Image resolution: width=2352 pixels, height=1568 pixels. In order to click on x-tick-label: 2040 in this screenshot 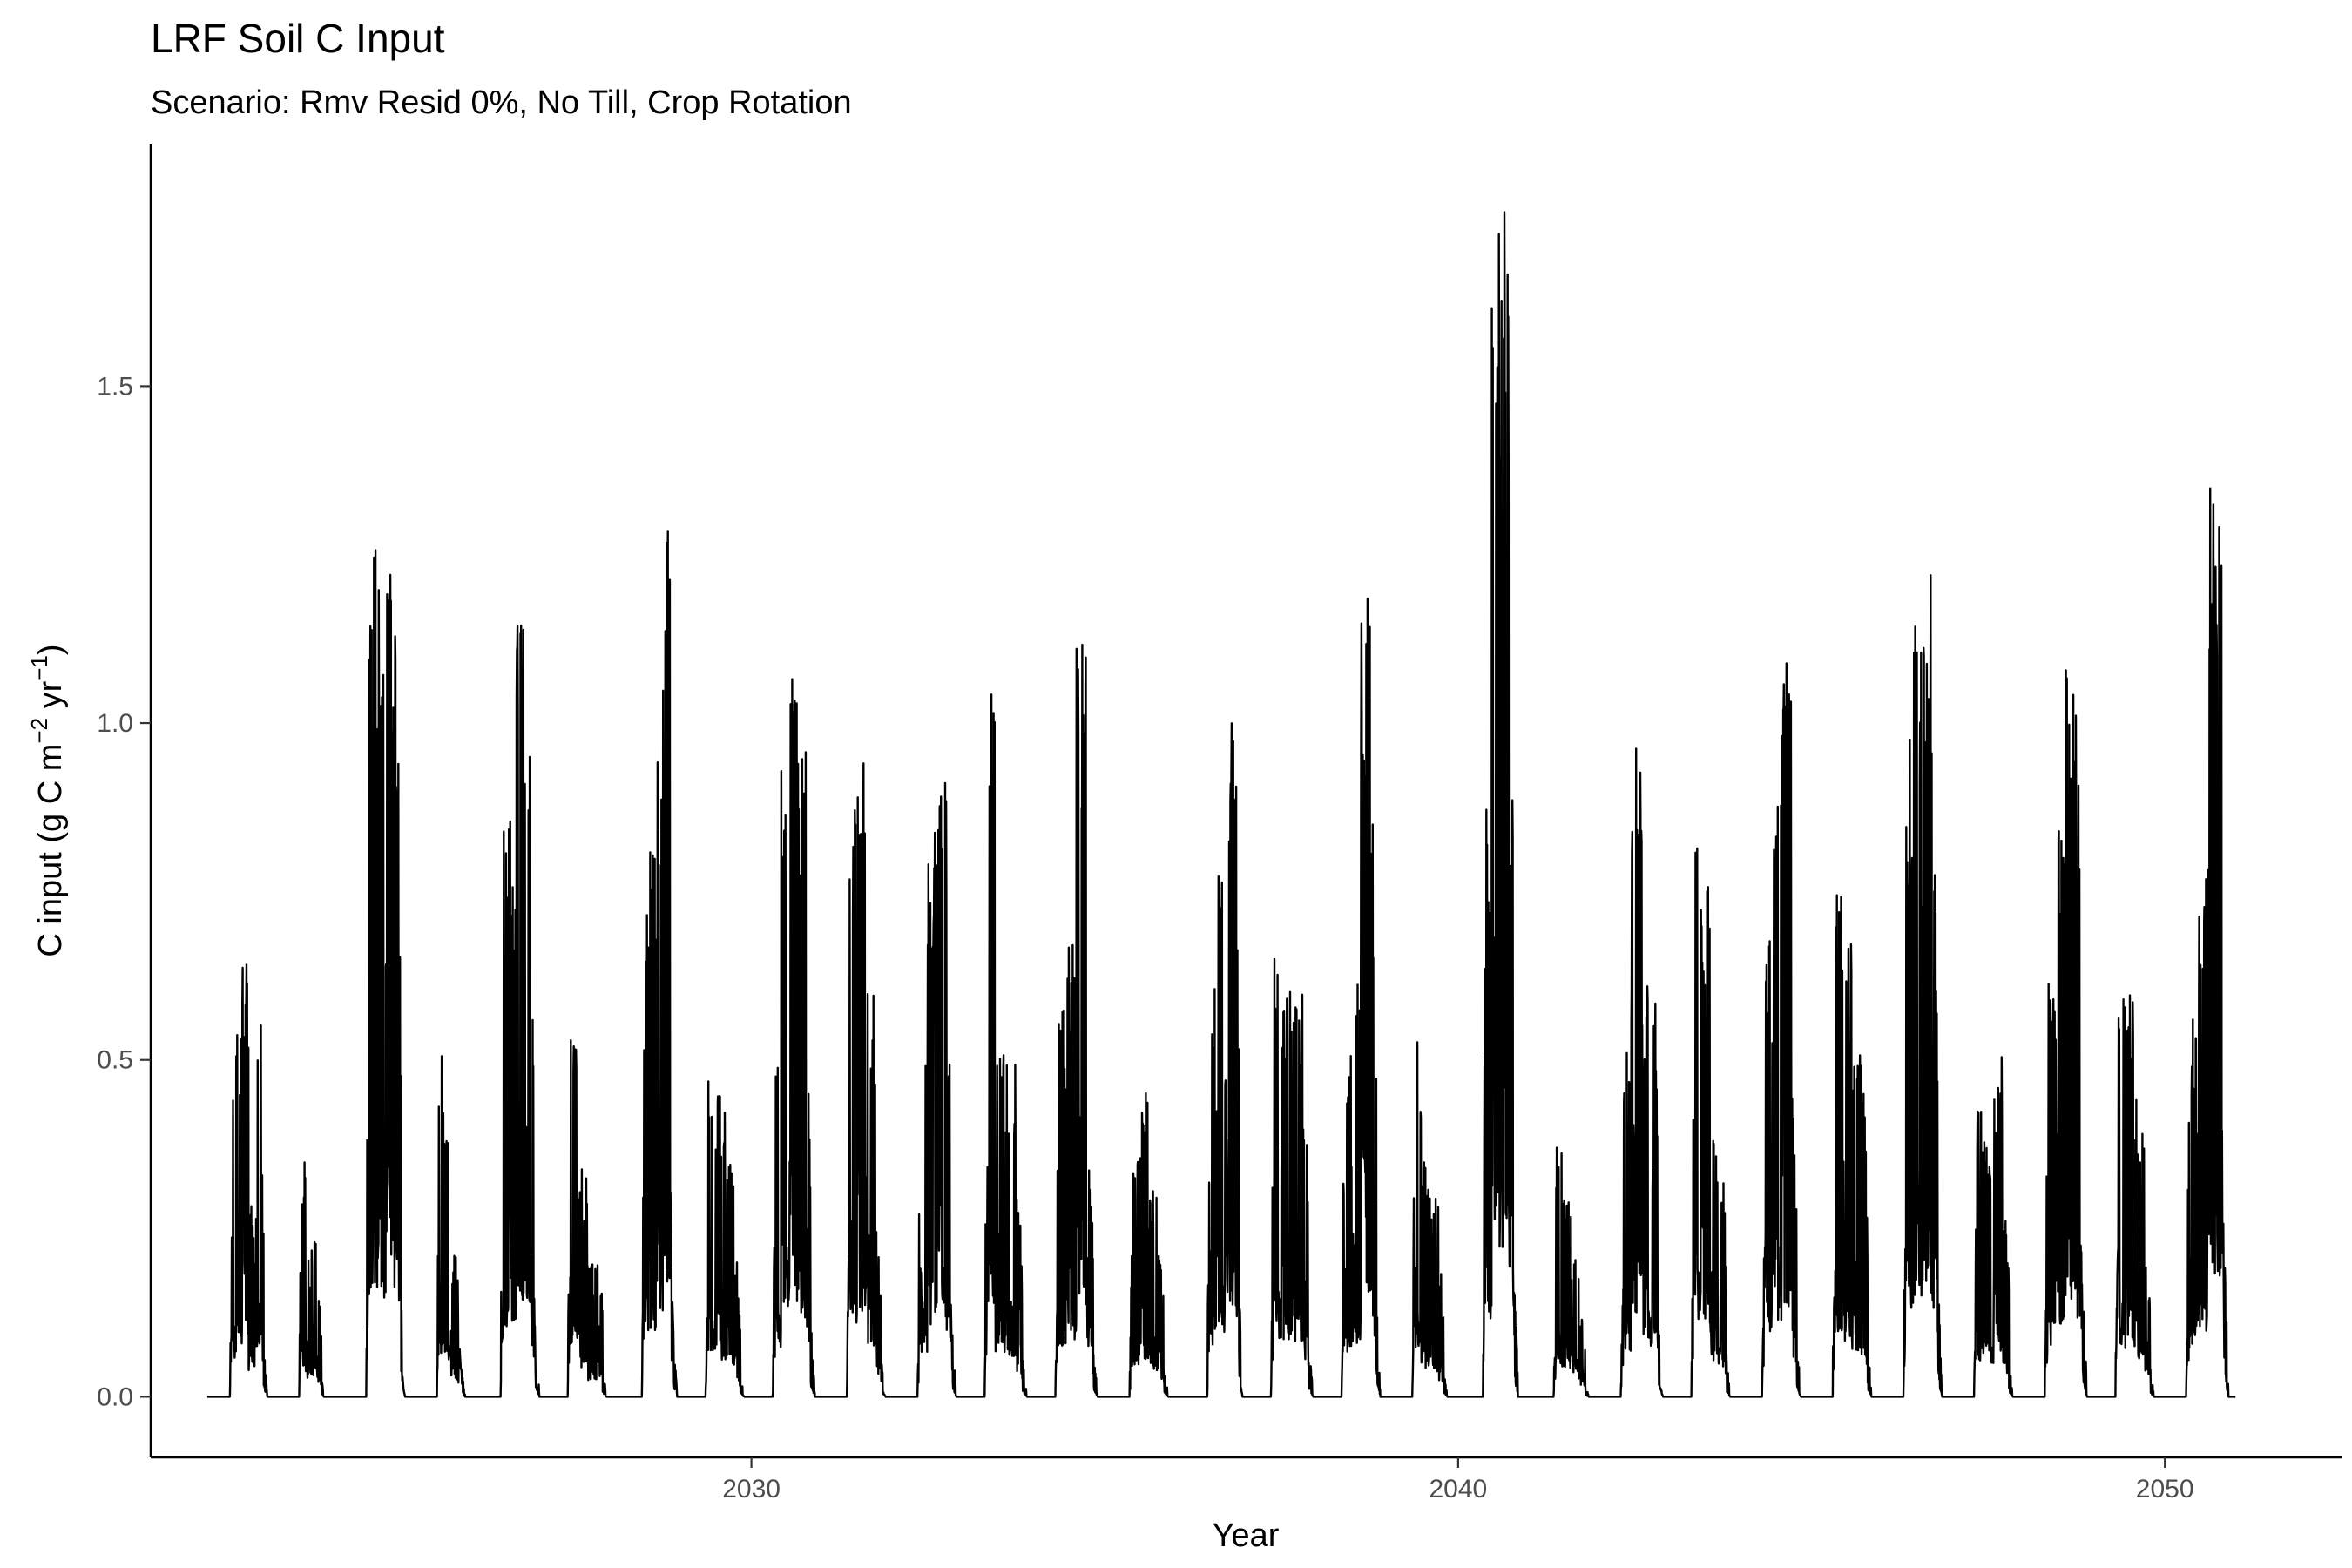, I will do `click(1458, 1489)`.